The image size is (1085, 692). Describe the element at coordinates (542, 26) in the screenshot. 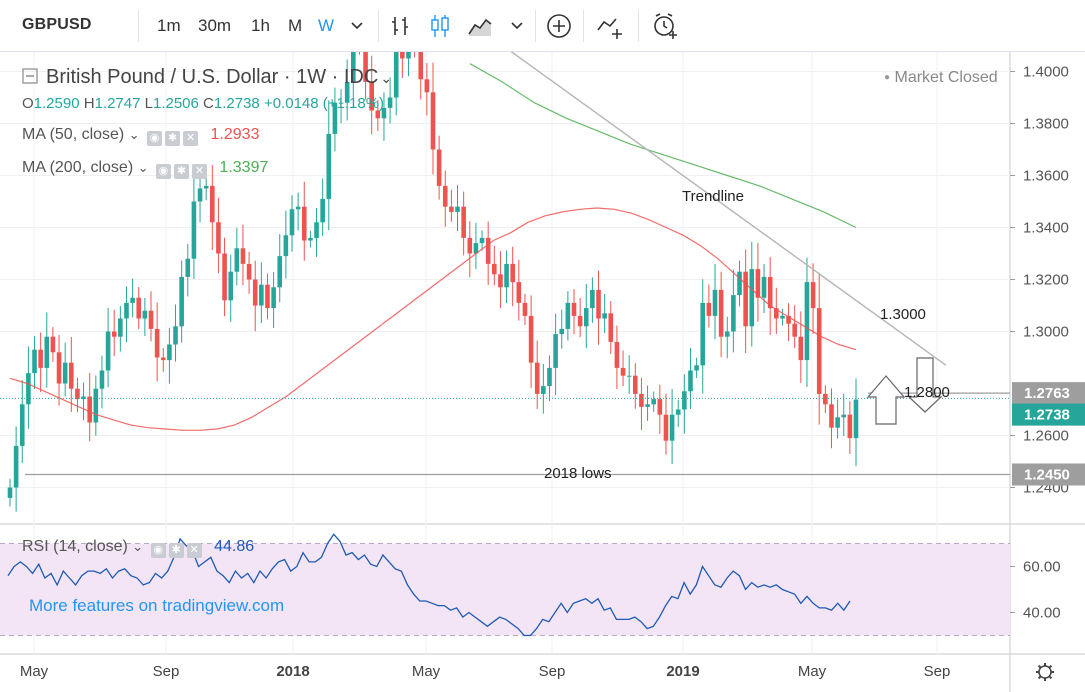

I see `top-toolbar: GBPUSD 1m 30m 1h M W` at that location.